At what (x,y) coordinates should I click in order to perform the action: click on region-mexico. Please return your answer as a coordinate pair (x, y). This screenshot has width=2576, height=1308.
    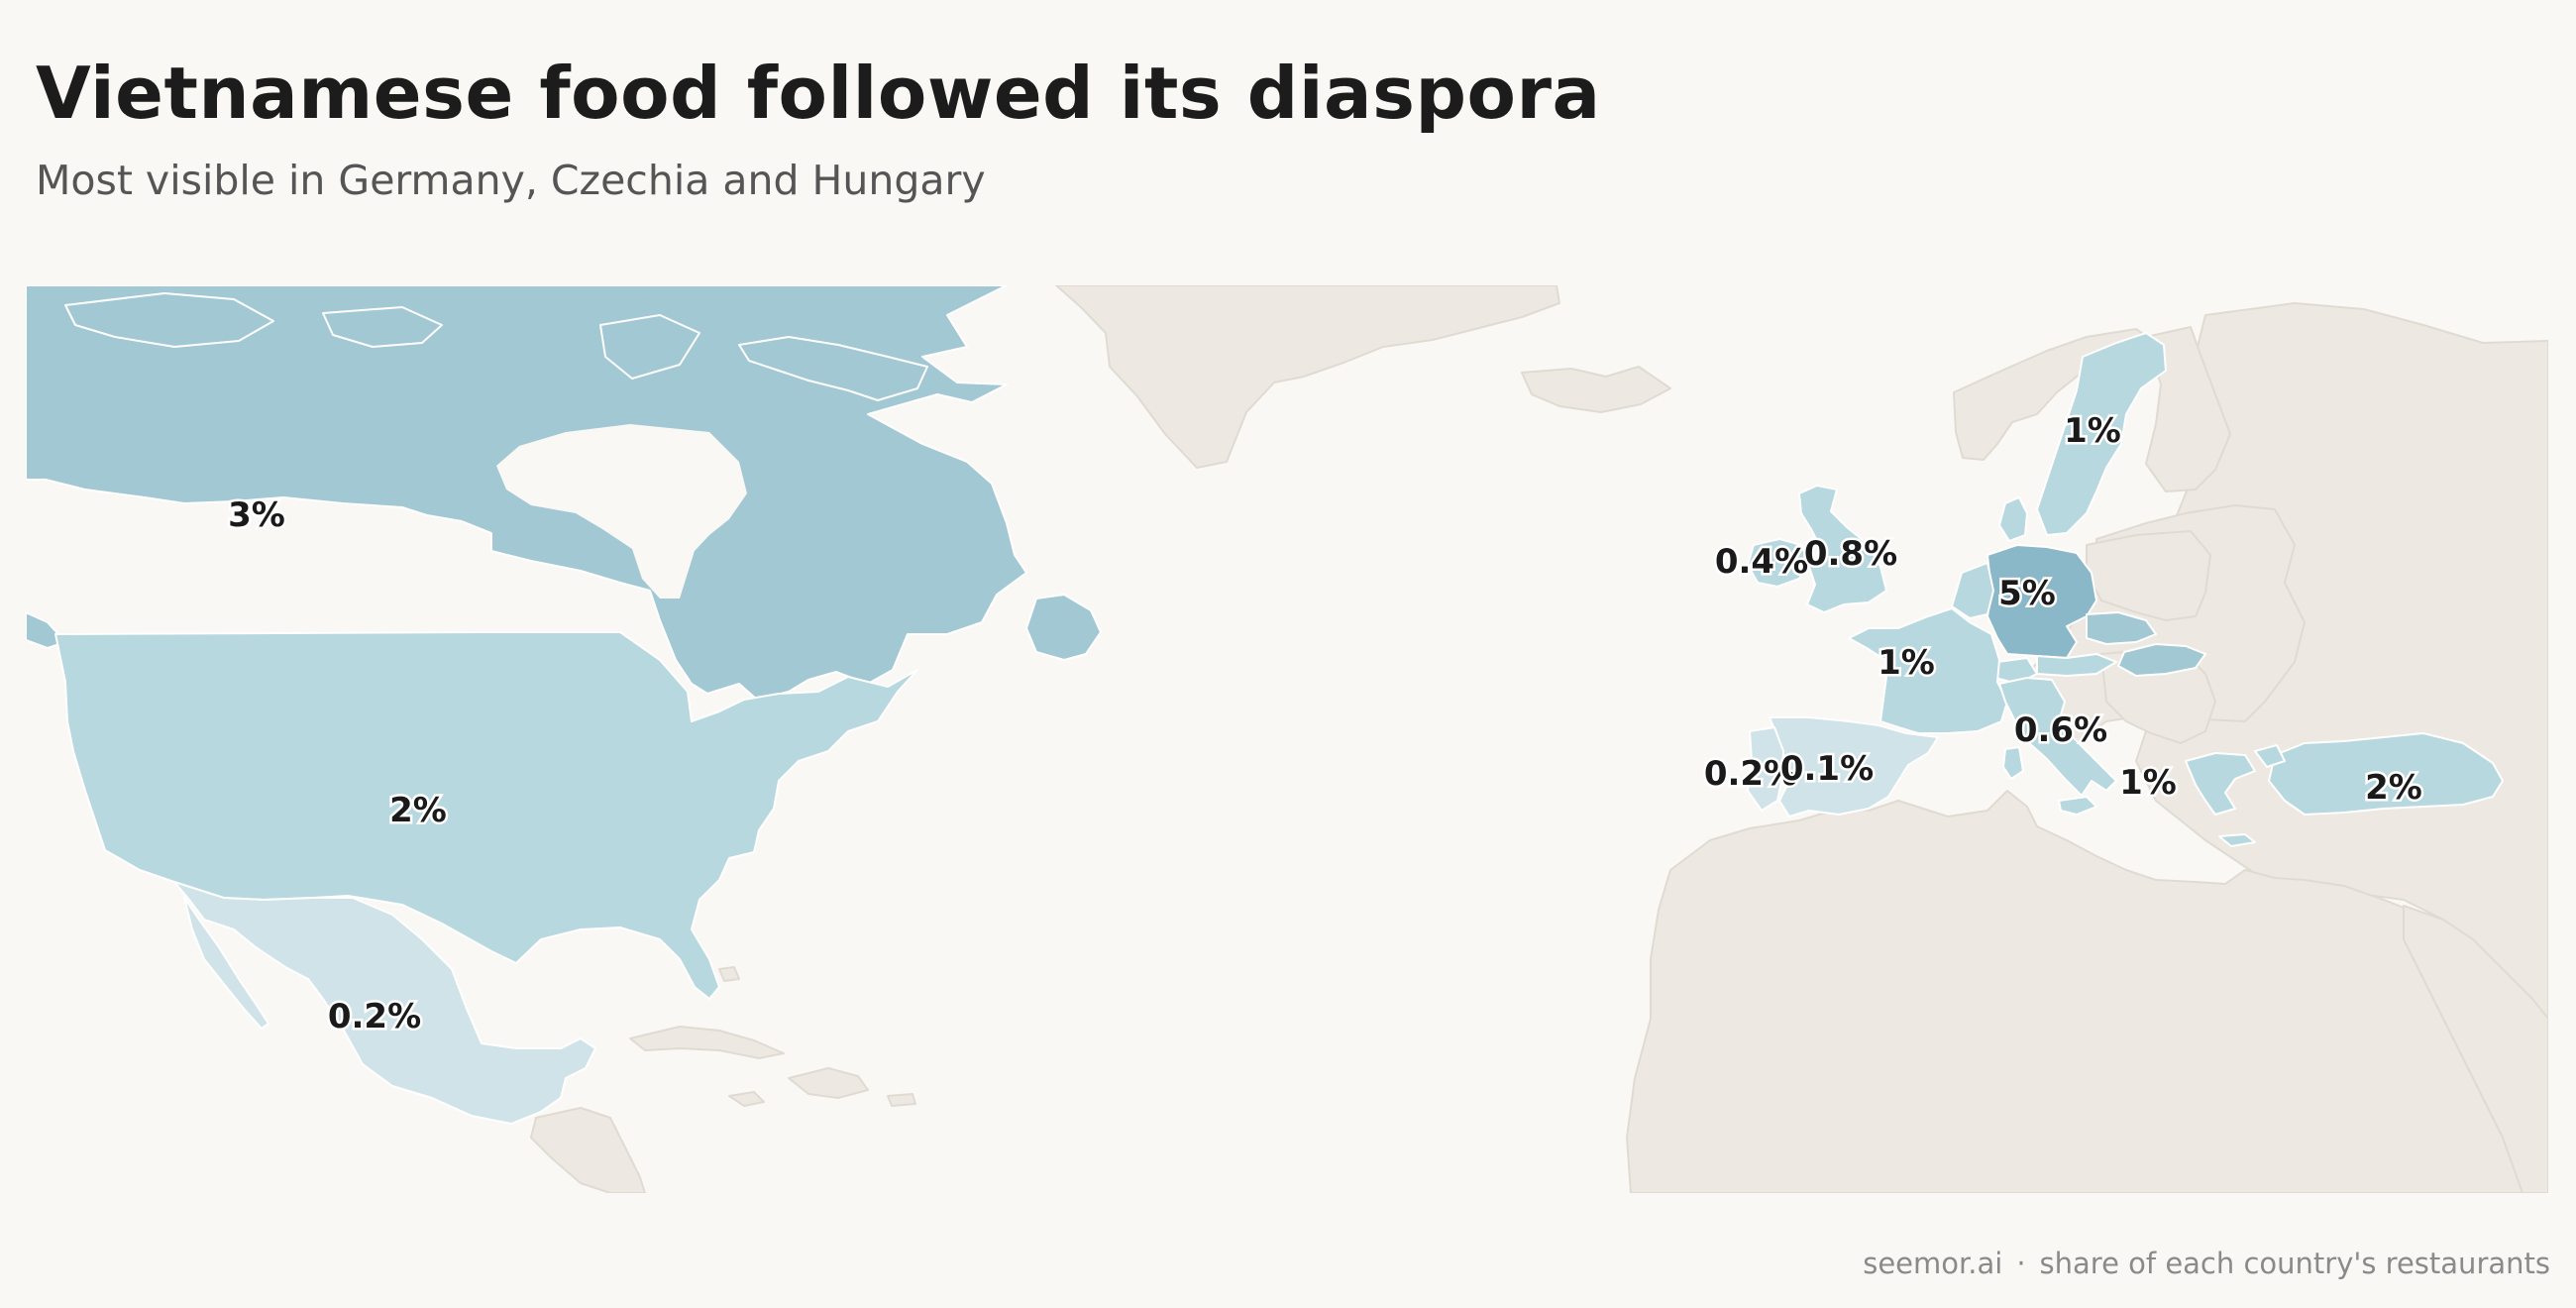
    Looking at the image, I should click on (384, 1003).